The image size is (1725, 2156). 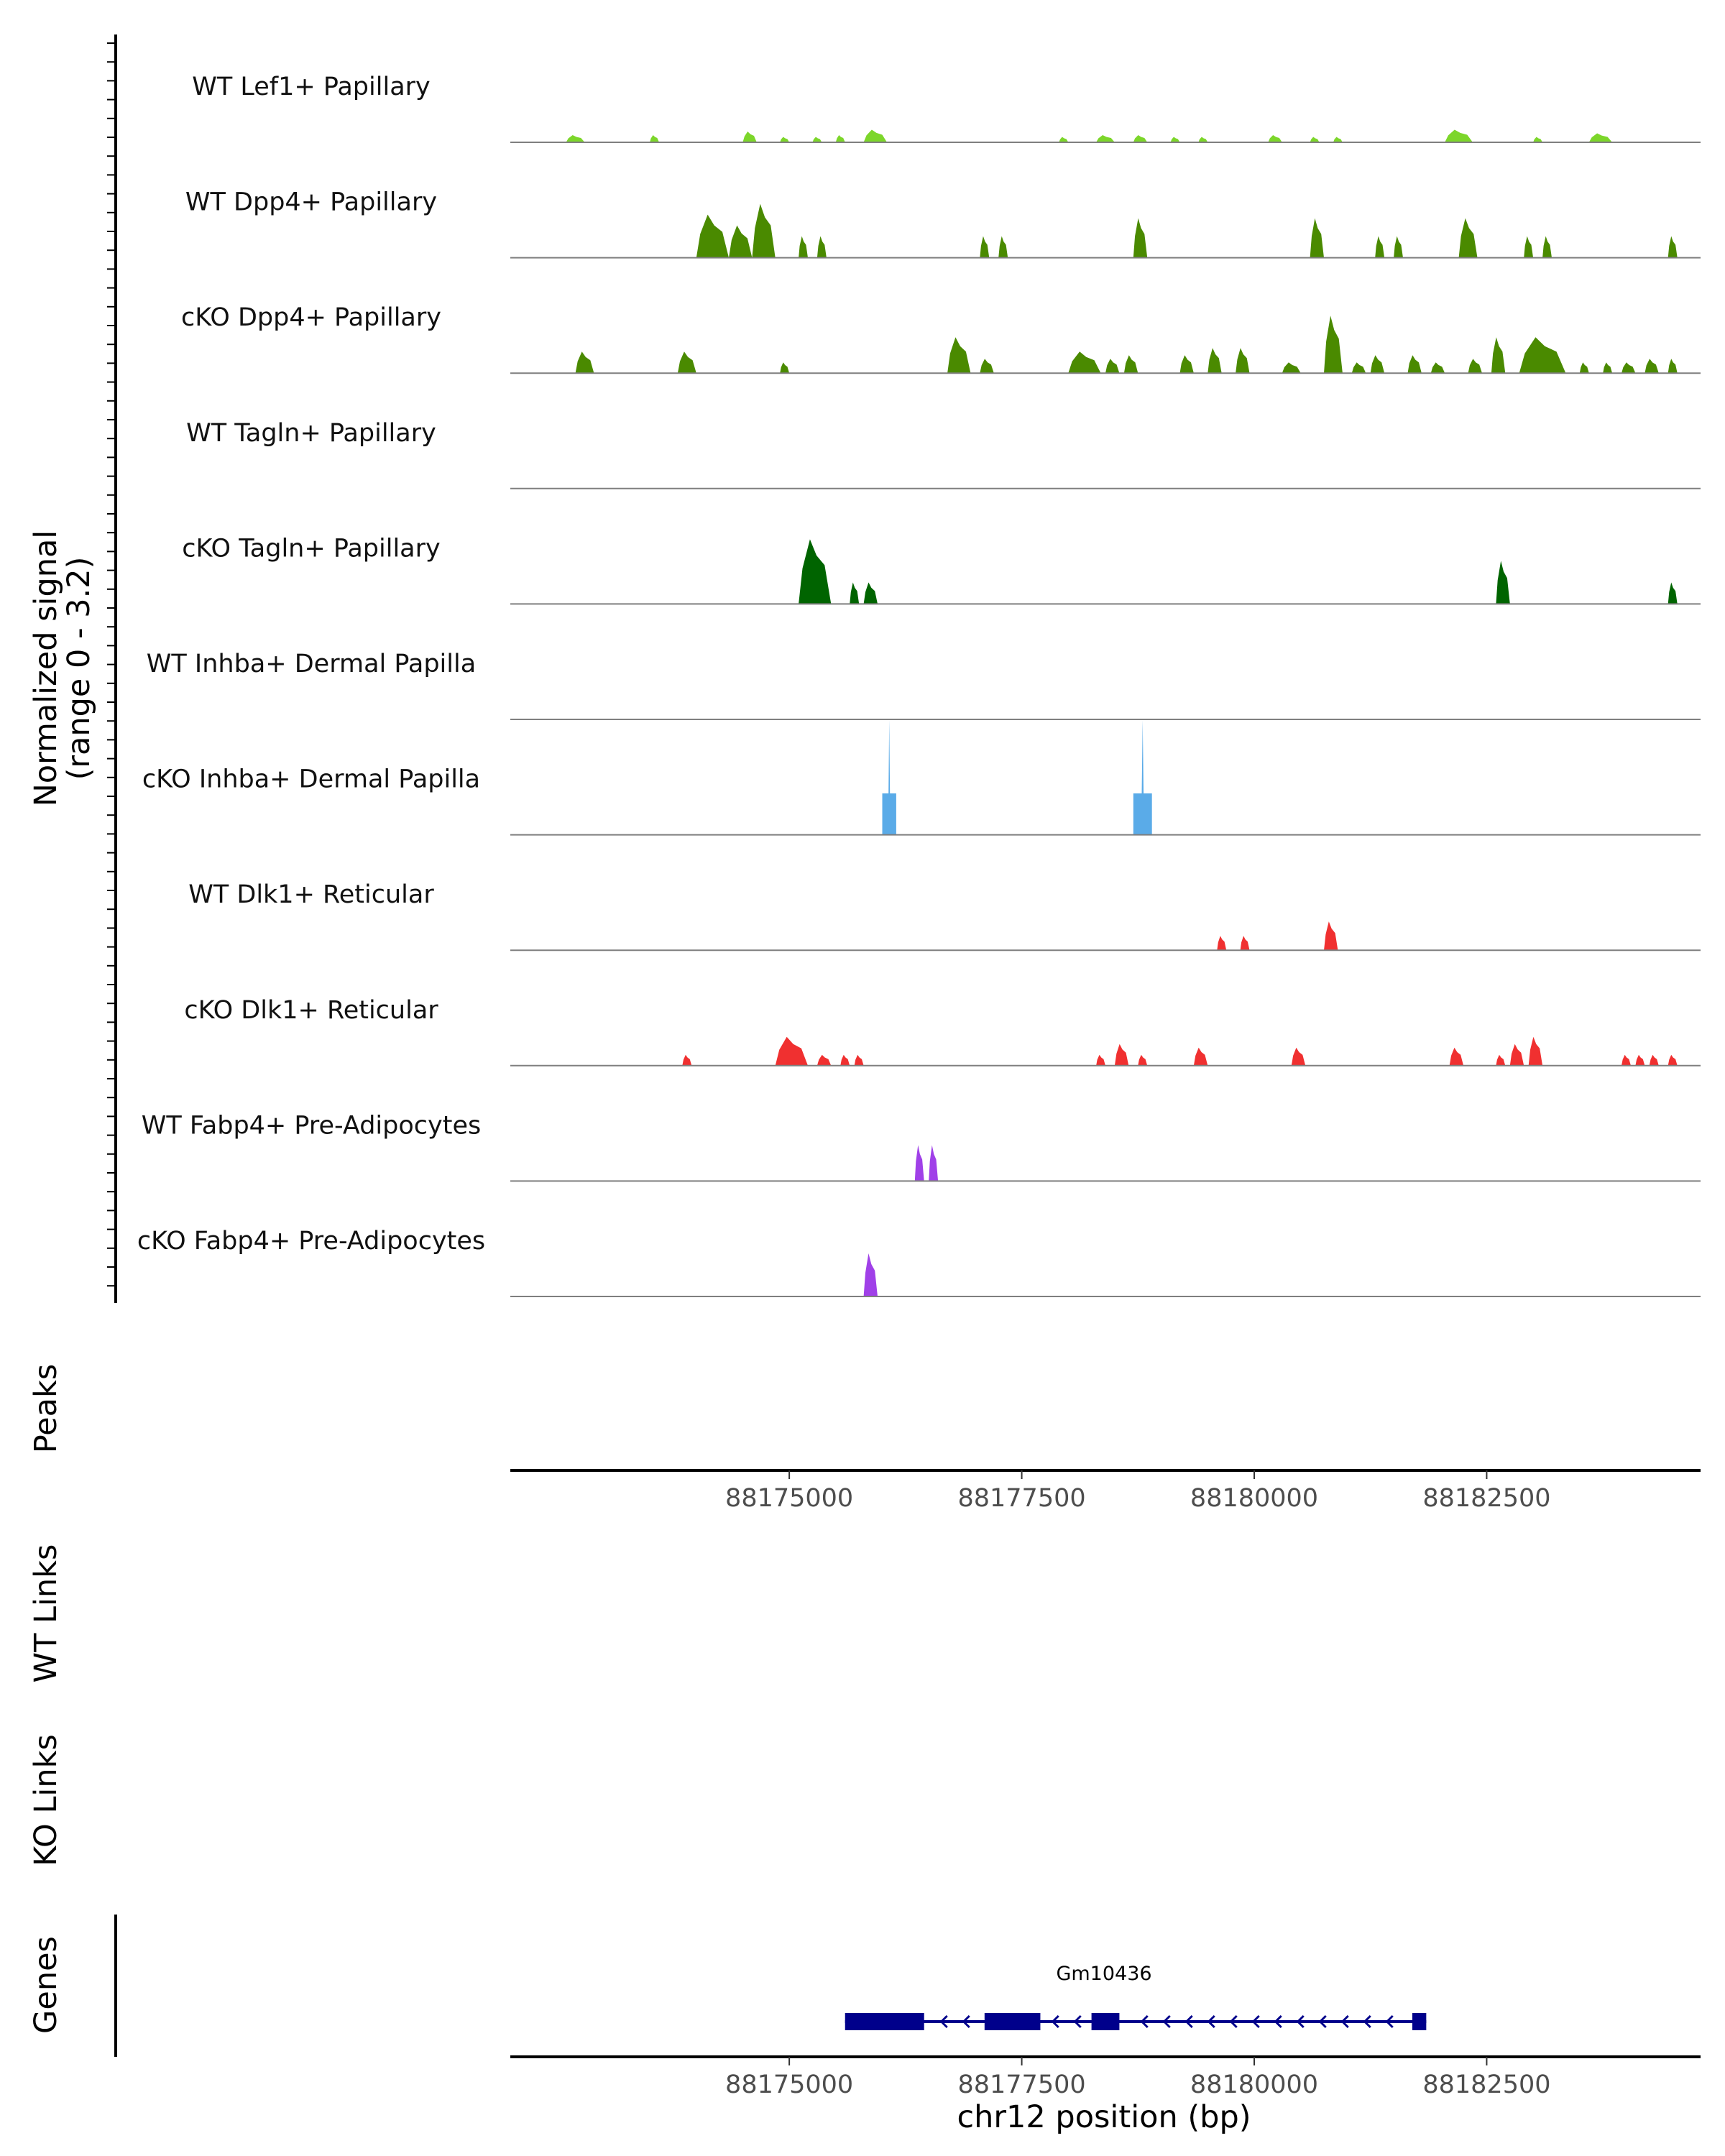 What do you see at coordinates (1254, 2084) in the screenshot?
I see `x-tick-label: 88180000` at bounding box center [1254, 2084].